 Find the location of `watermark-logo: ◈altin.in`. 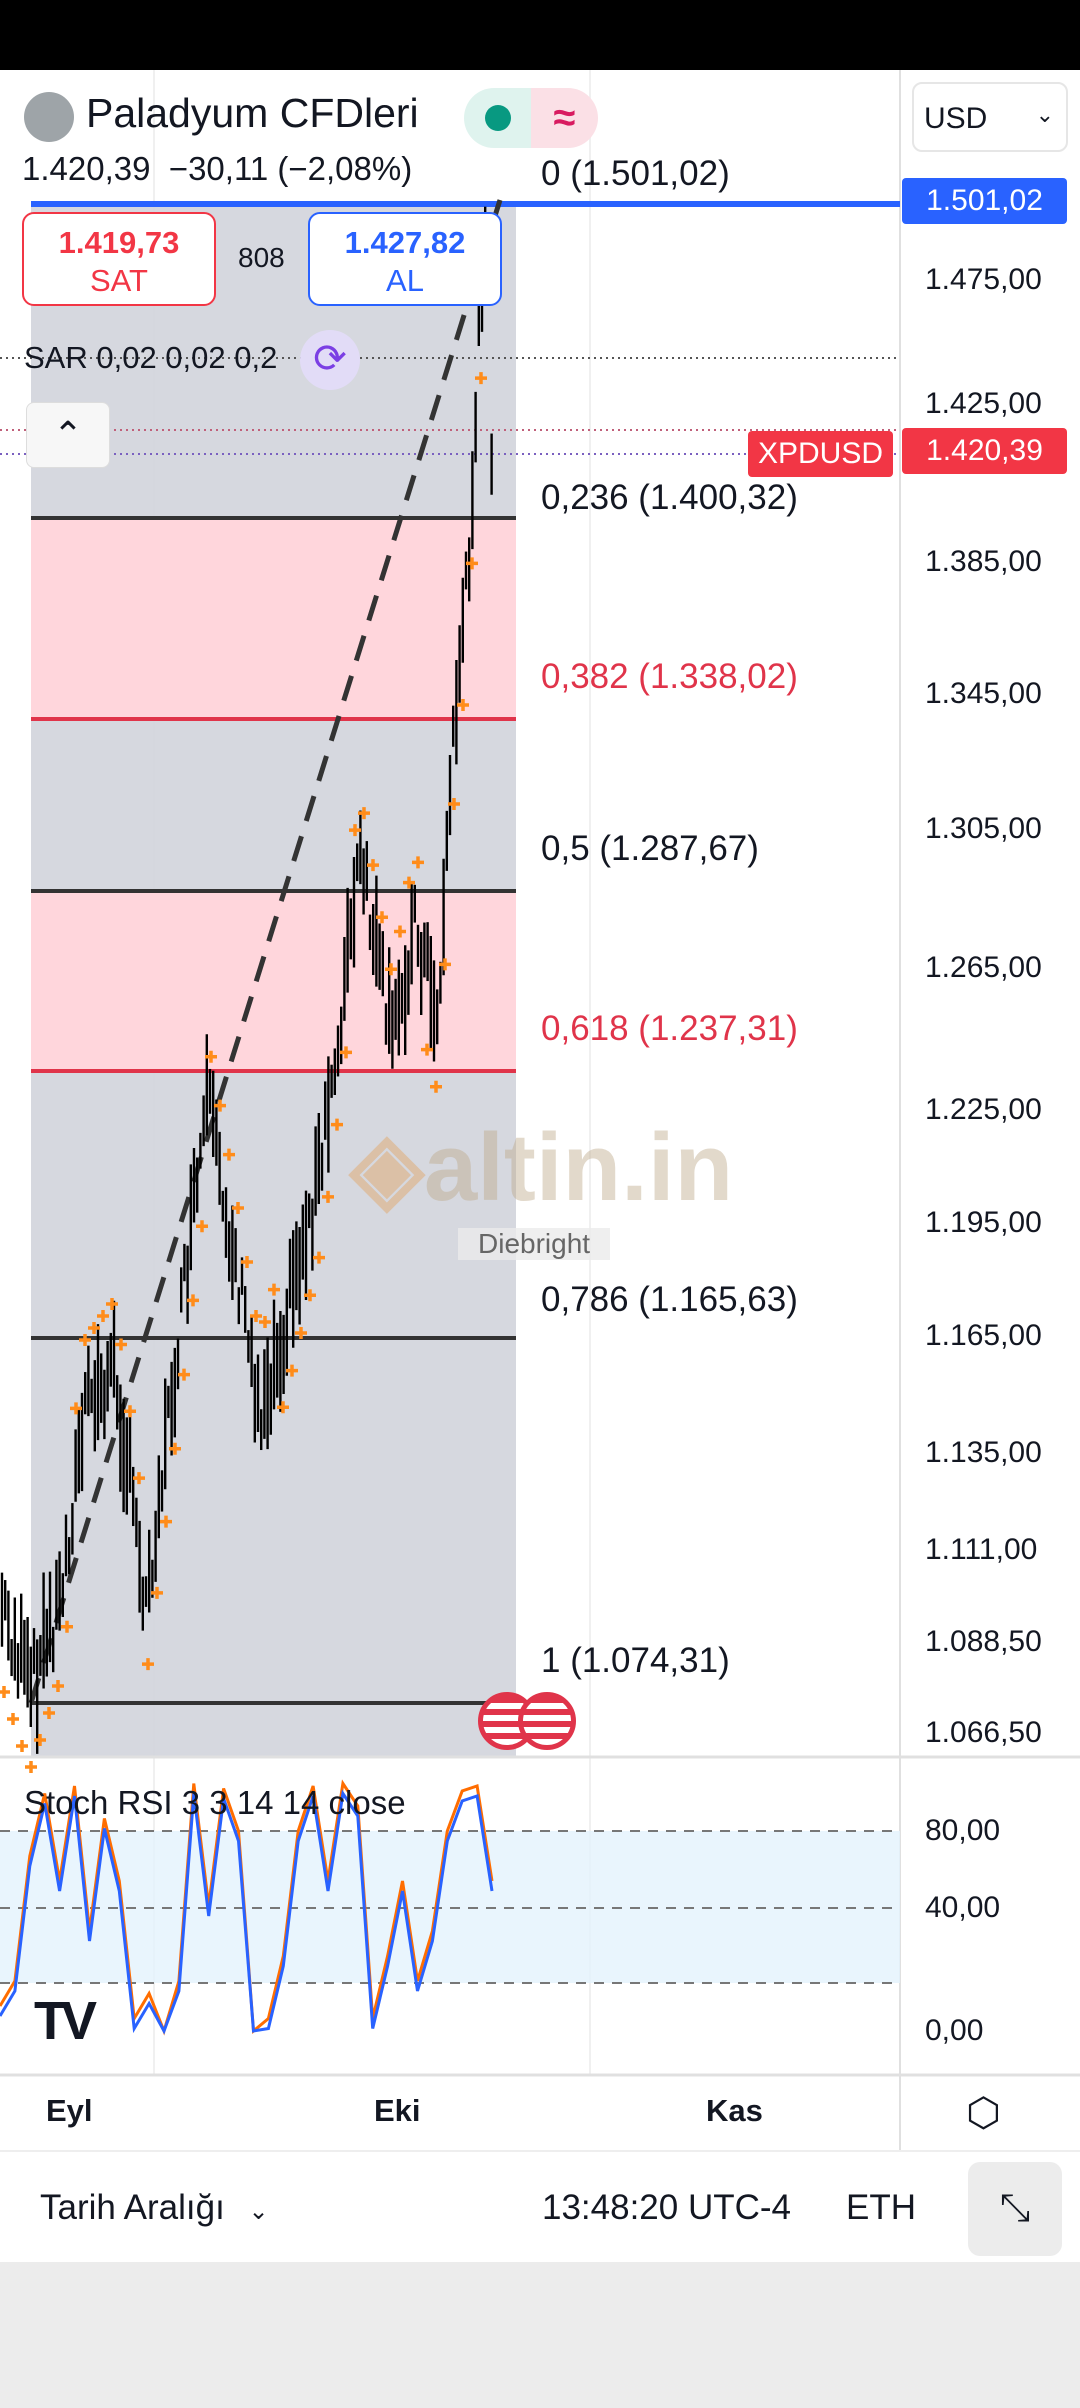

watermark-logo: ◈altin.in is located at coordinates (542, 1167).